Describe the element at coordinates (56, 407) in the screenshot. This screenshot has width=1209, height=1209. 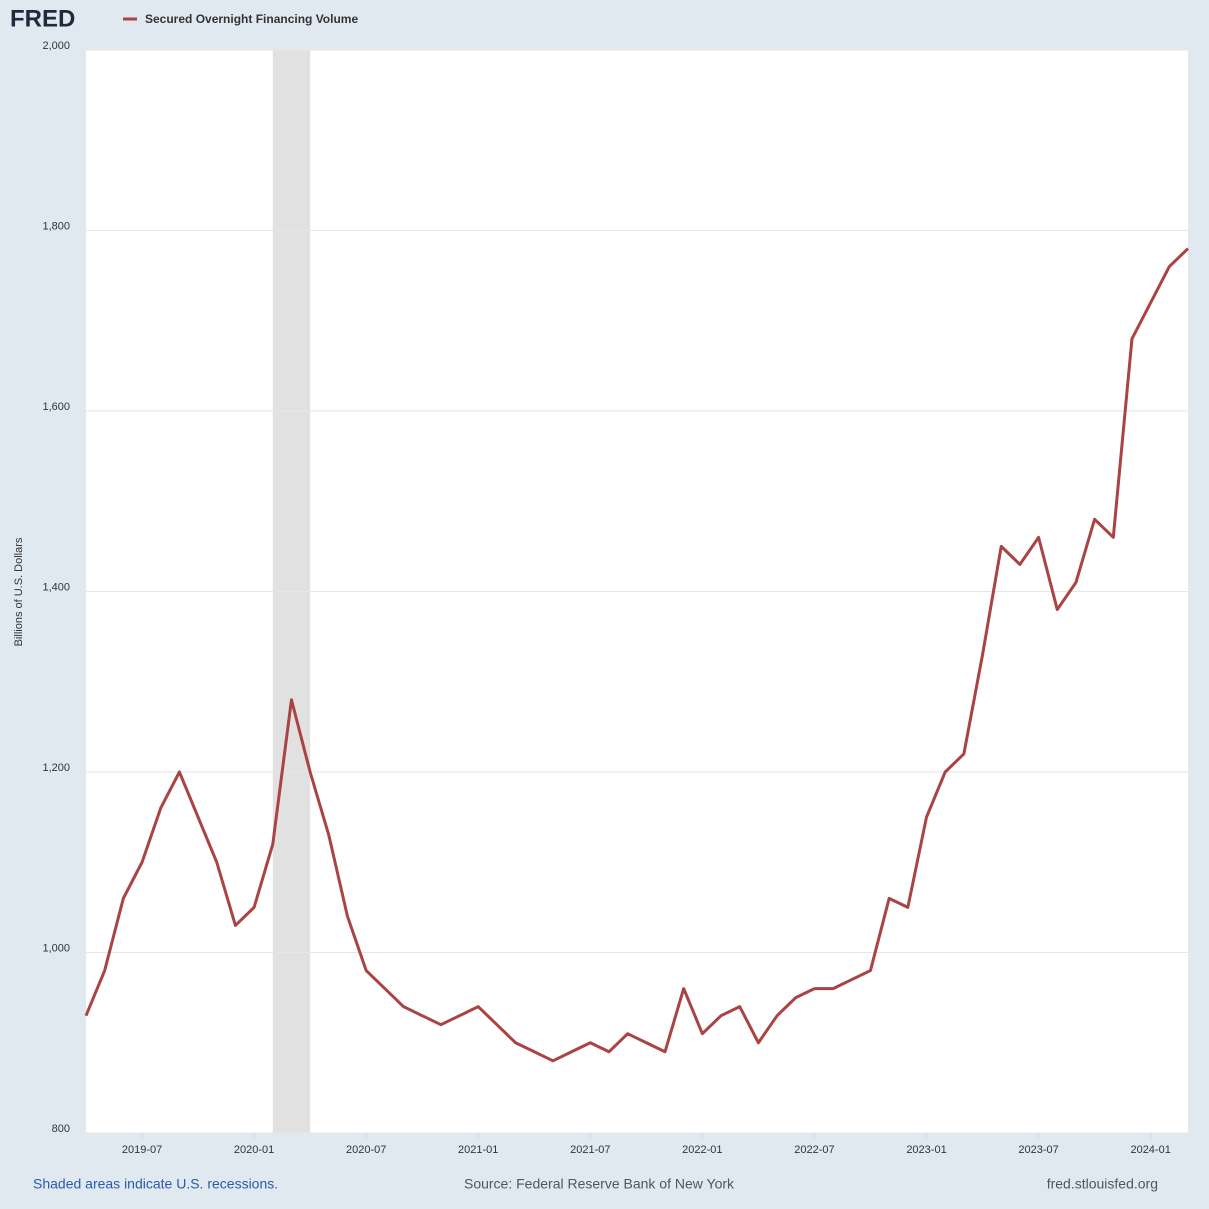
I see `y-tick-label: 1,600` at that location.